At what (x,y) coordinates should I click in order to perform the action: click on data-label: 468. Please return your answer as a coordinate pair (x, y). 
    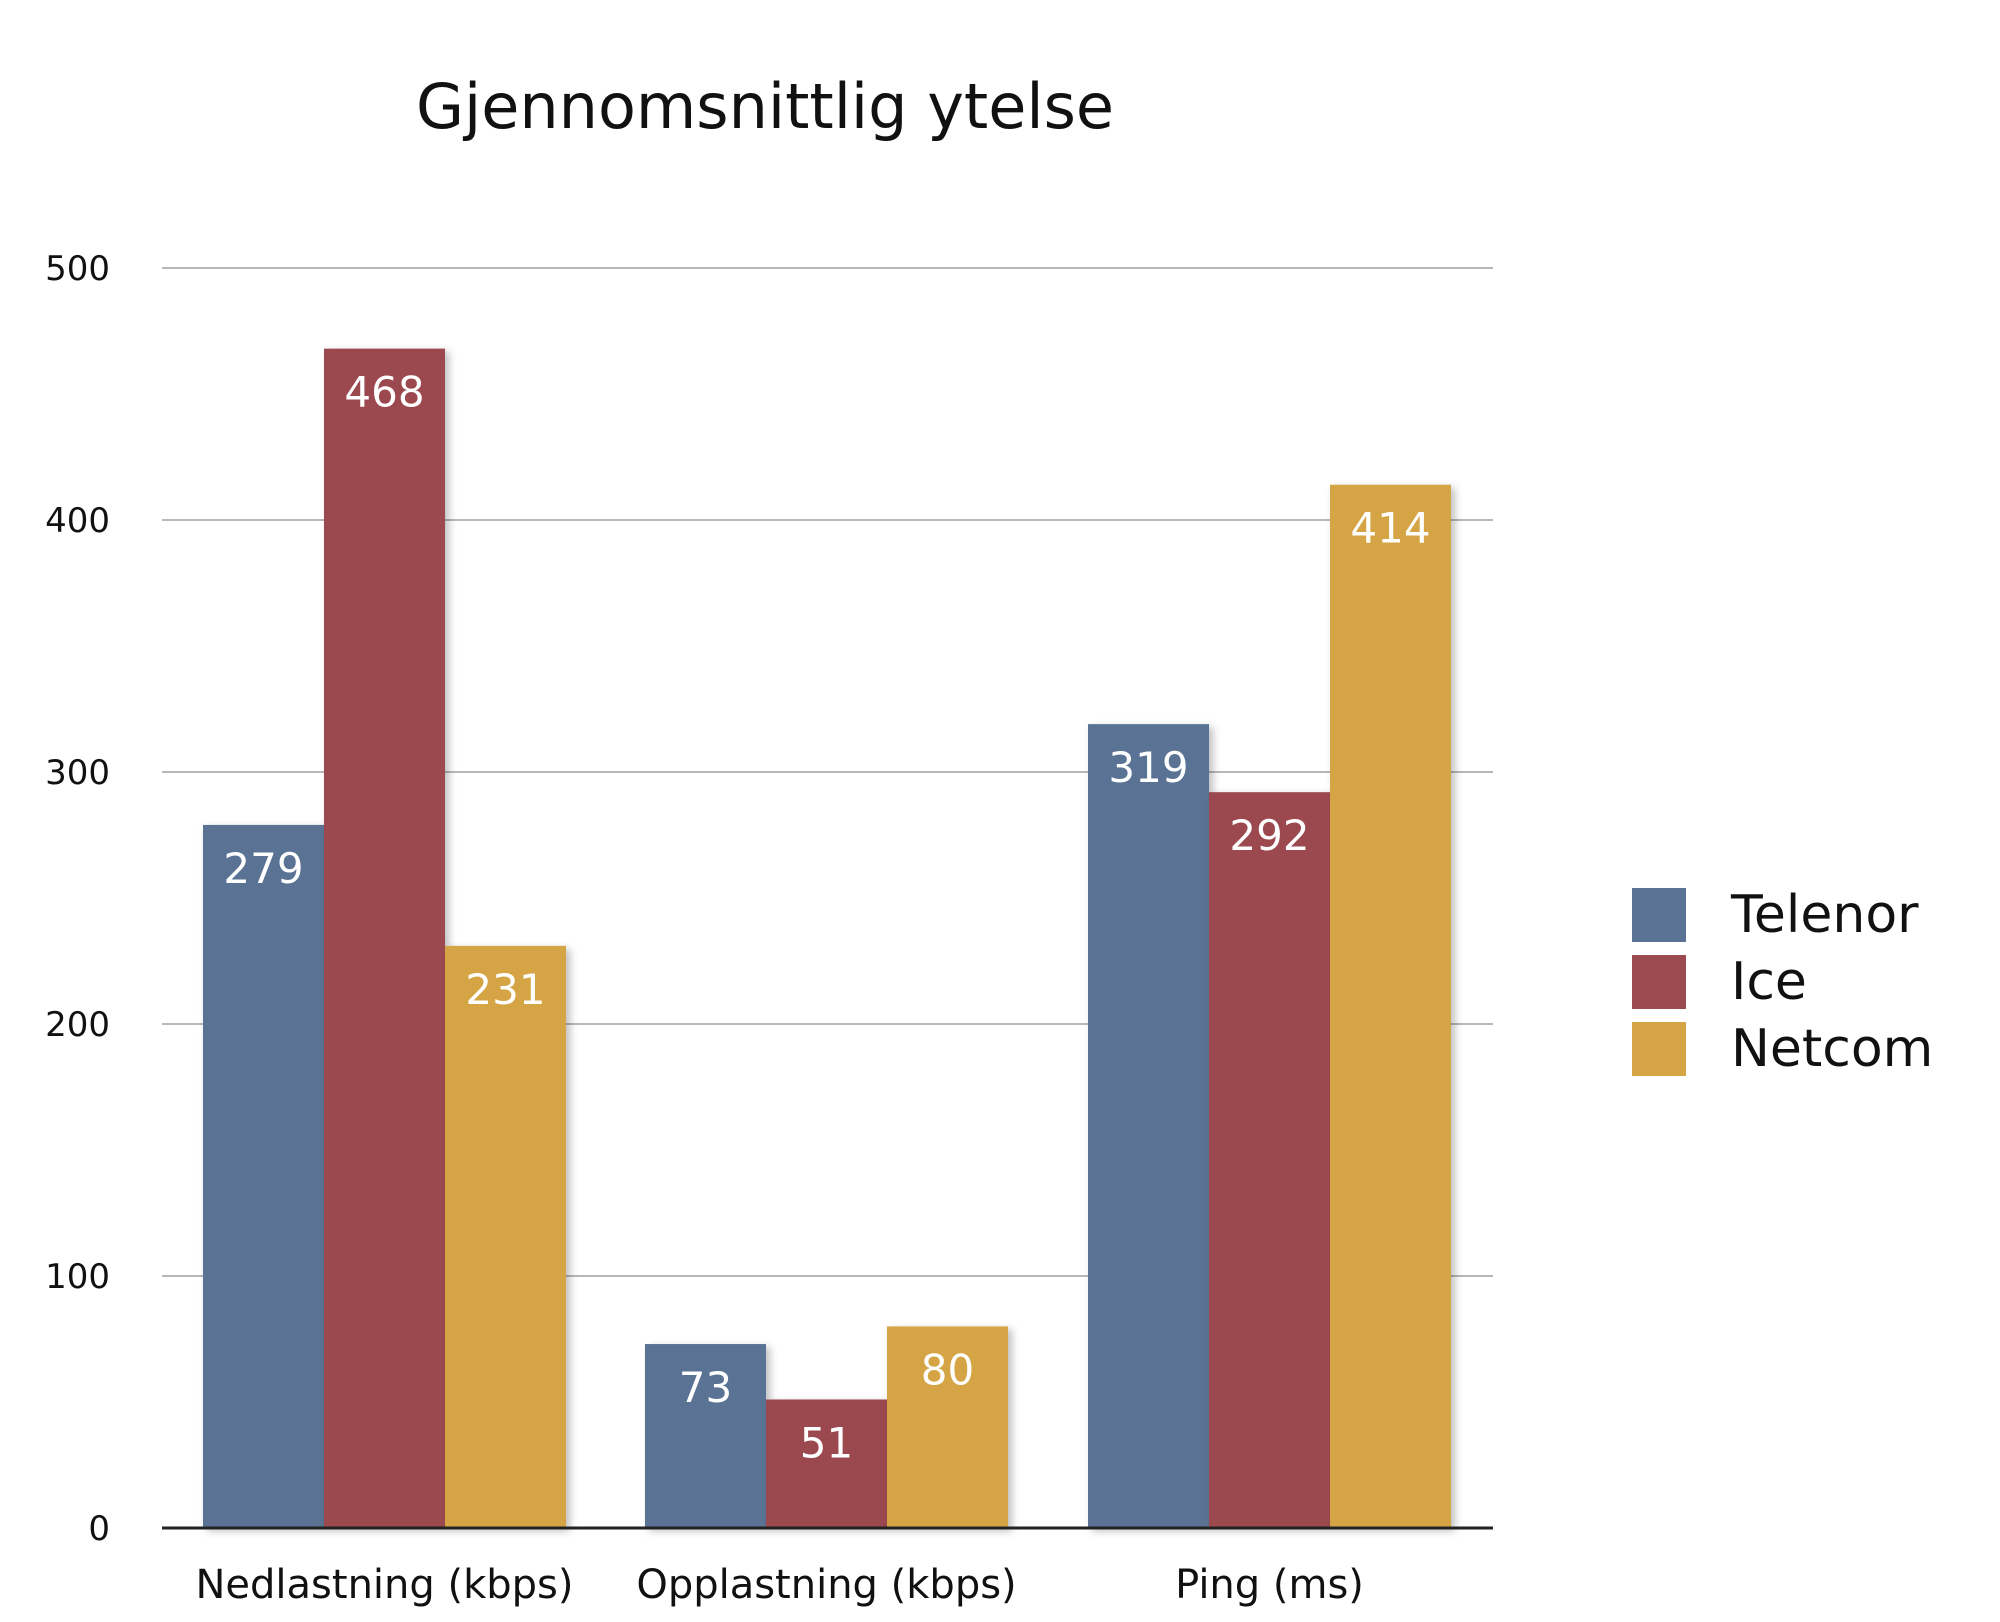
    Looking at the image, I should click on (384, 392).